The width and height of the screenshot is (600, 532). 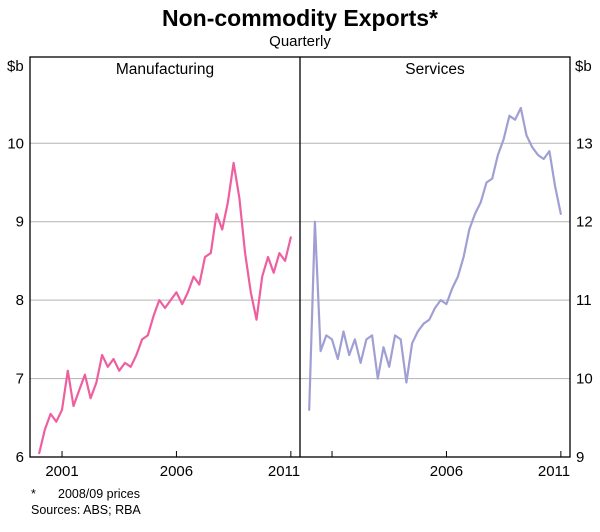 I want to click on y-tick-label-right: 12, so click(x=584, y=222).